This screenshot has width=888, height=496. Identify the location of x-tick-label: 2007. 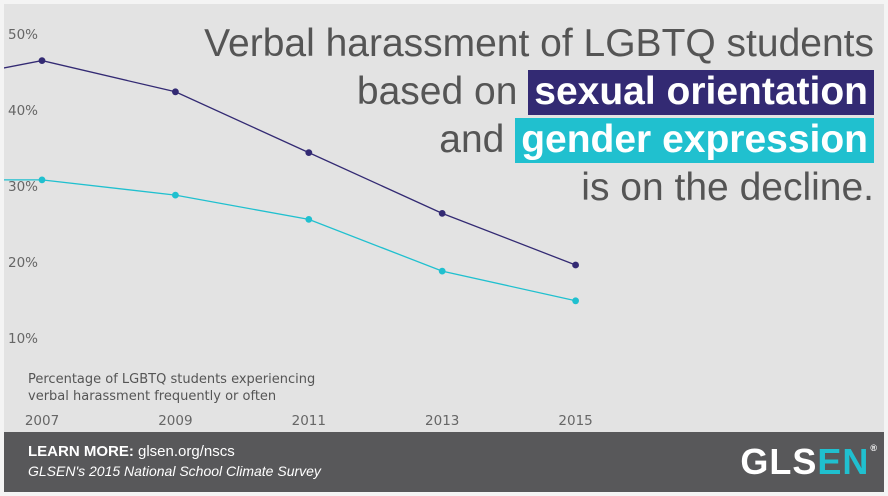
(42, 421).